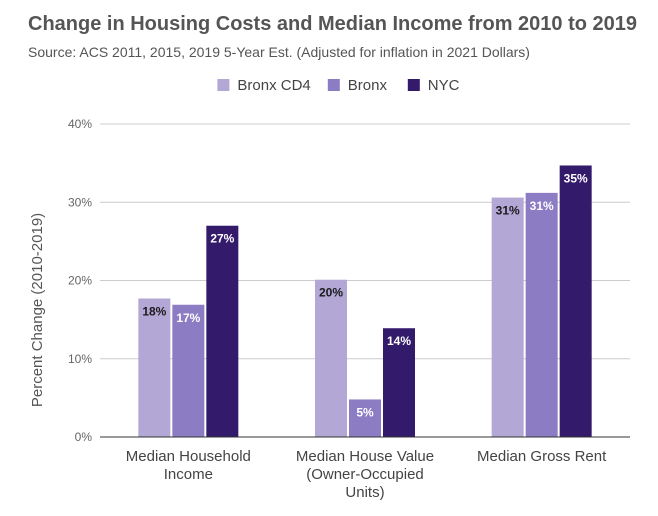 The image size is (658, 516). I want to click on legend-label: Bronx CD4, so click(273, 85).